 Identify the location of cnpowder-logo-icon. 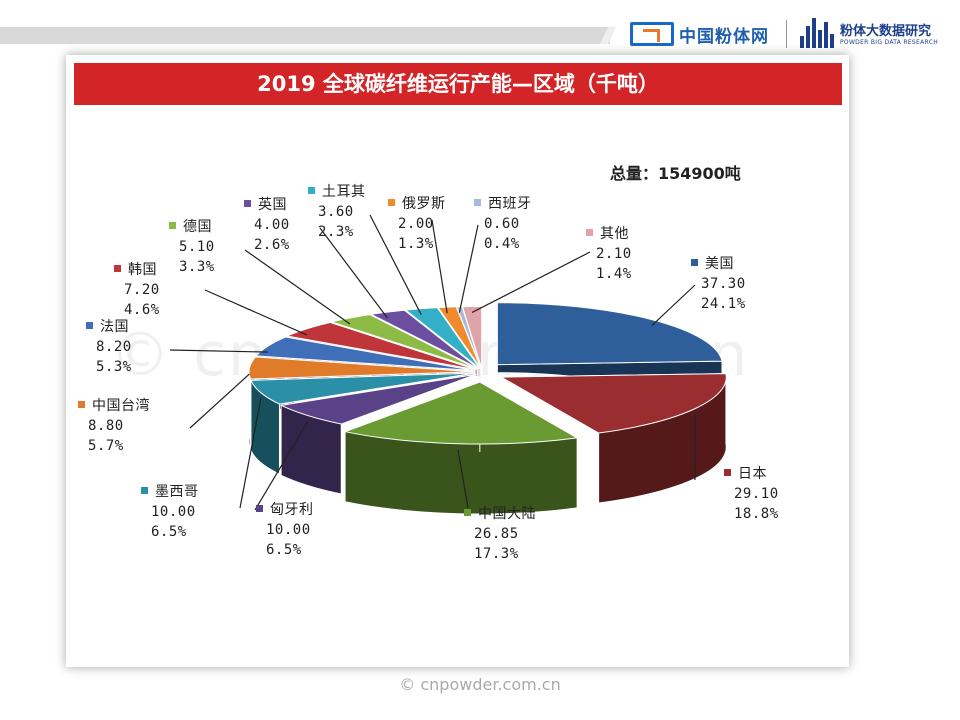
(652, 34).